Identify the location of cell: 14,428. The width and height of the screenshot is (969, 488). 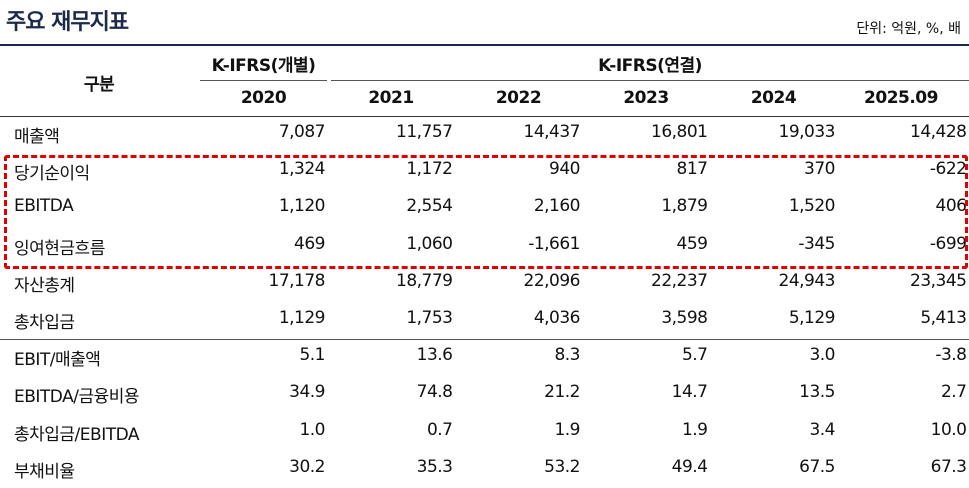
(938, 132).